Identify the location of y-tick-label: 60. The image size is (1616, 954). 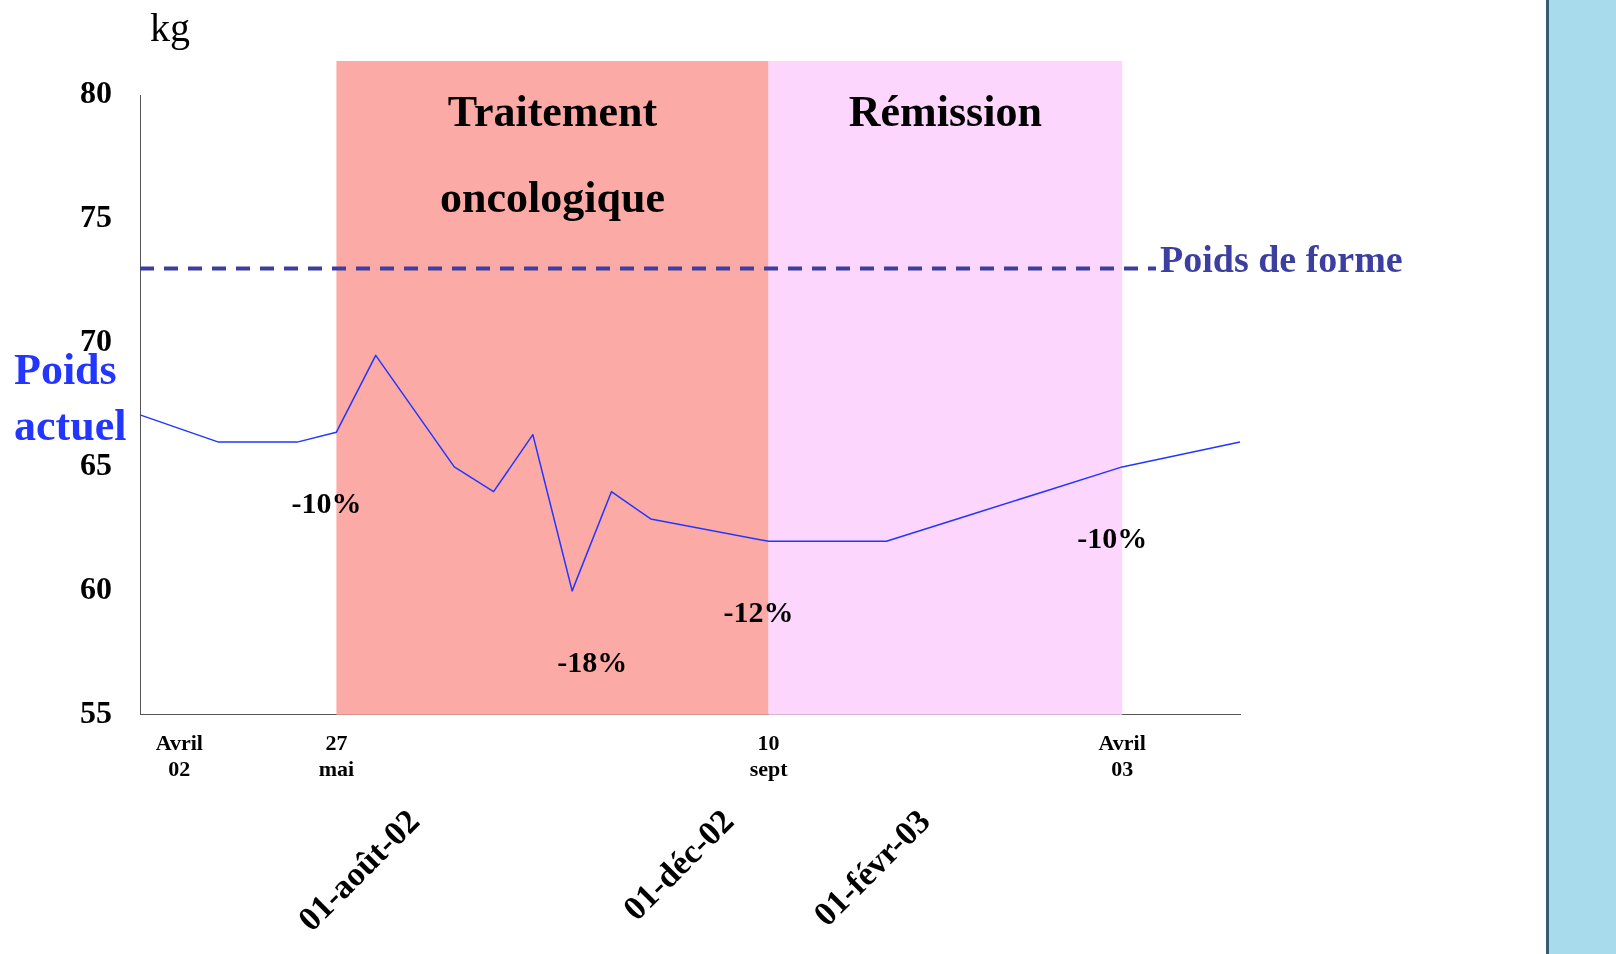
(96, 588).